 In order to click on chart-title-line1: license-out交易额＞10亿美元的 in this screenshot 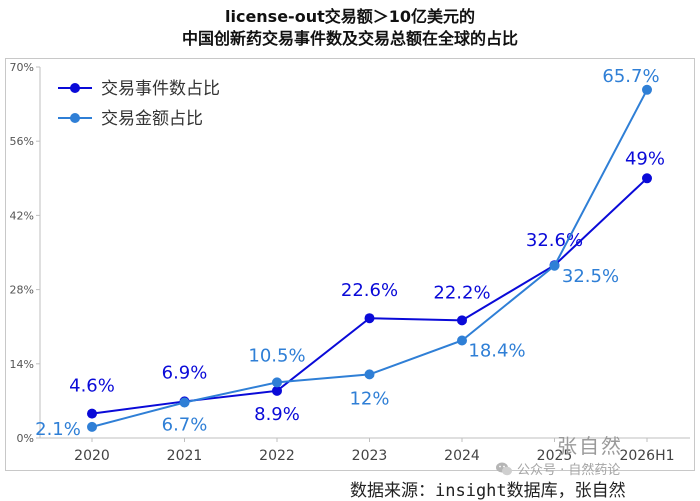, I will do `click(349, 16)`.